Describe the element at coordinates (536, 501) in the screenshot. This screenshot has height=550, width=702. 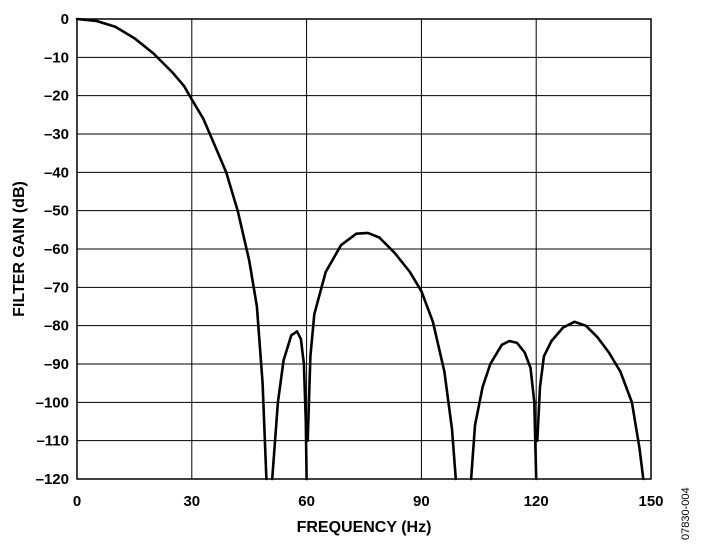
I see `x-tick-label: 120` at that location.